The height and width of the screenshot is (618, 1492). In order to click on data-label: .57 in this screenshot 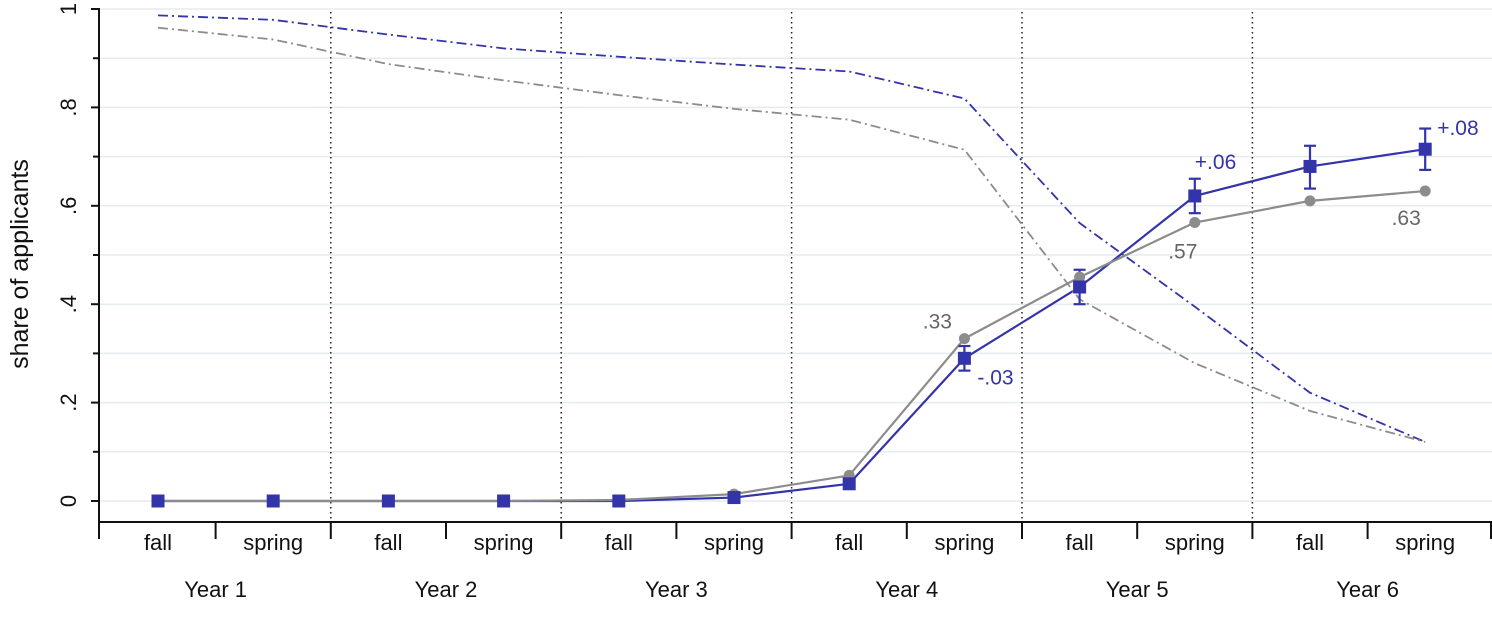, I will do `click(1182, 252)`.